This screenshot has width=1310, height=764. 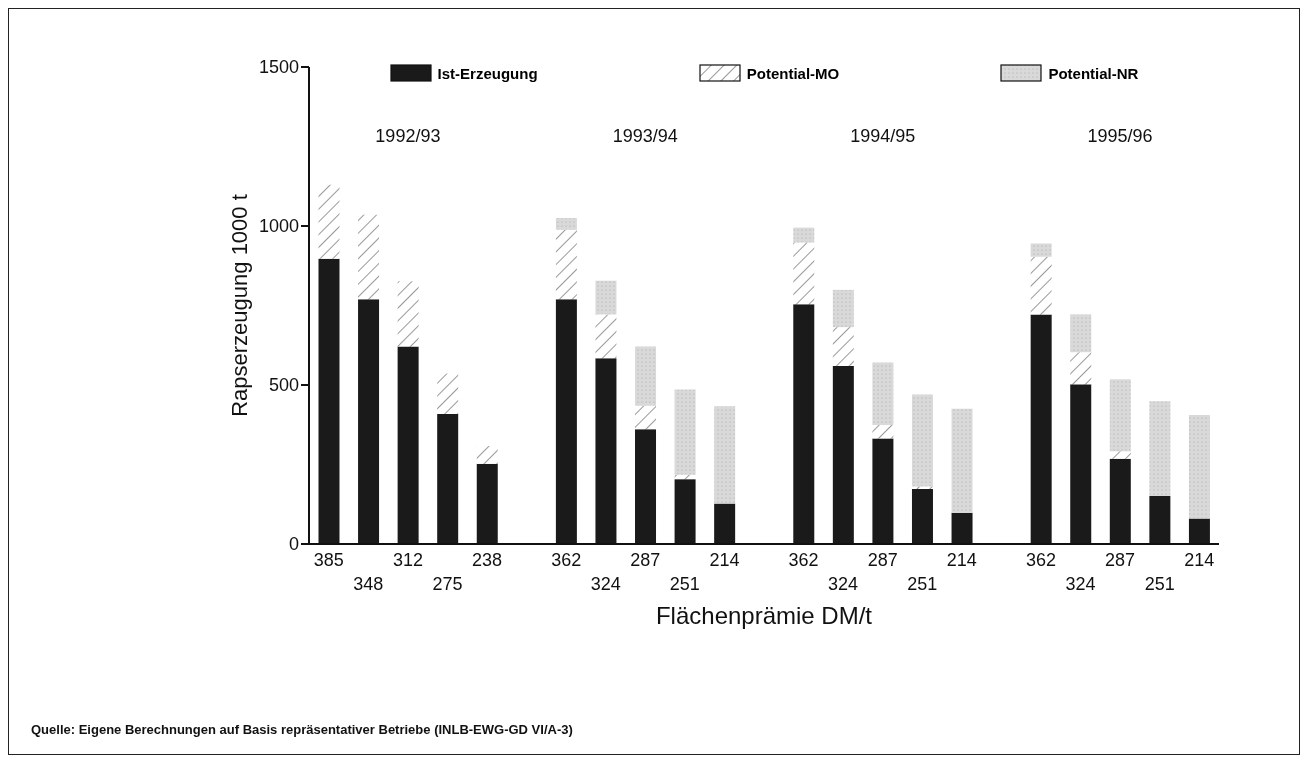 What do you see at coordinates (407, 560) in the screenshot?
I see `x-tick-label: 312` at bounding box center [407, 560].